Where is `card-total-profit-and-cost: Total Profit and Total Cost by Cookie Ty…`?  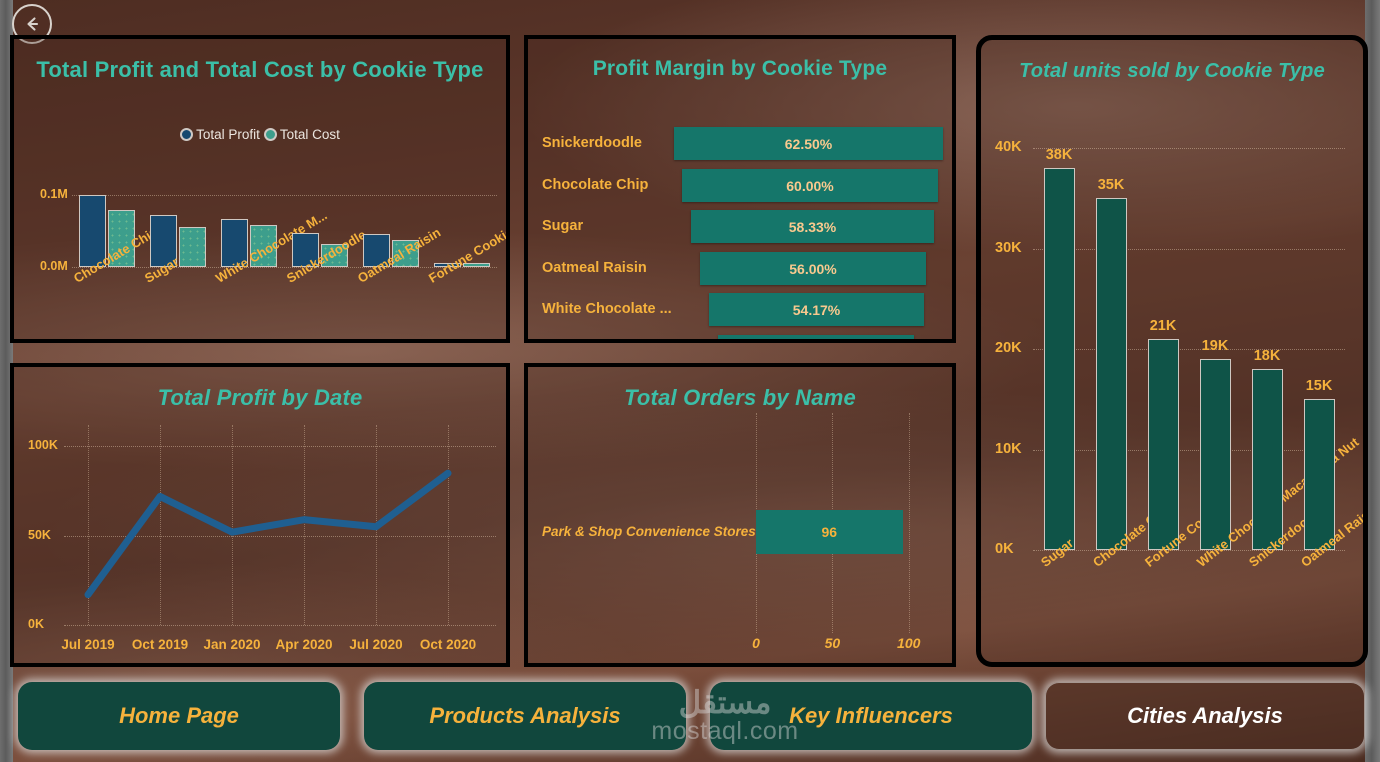 card-total-profit-and-cost: Total Profit and Total Cost by Cookie Ty… is located at coordinates (260, 189).